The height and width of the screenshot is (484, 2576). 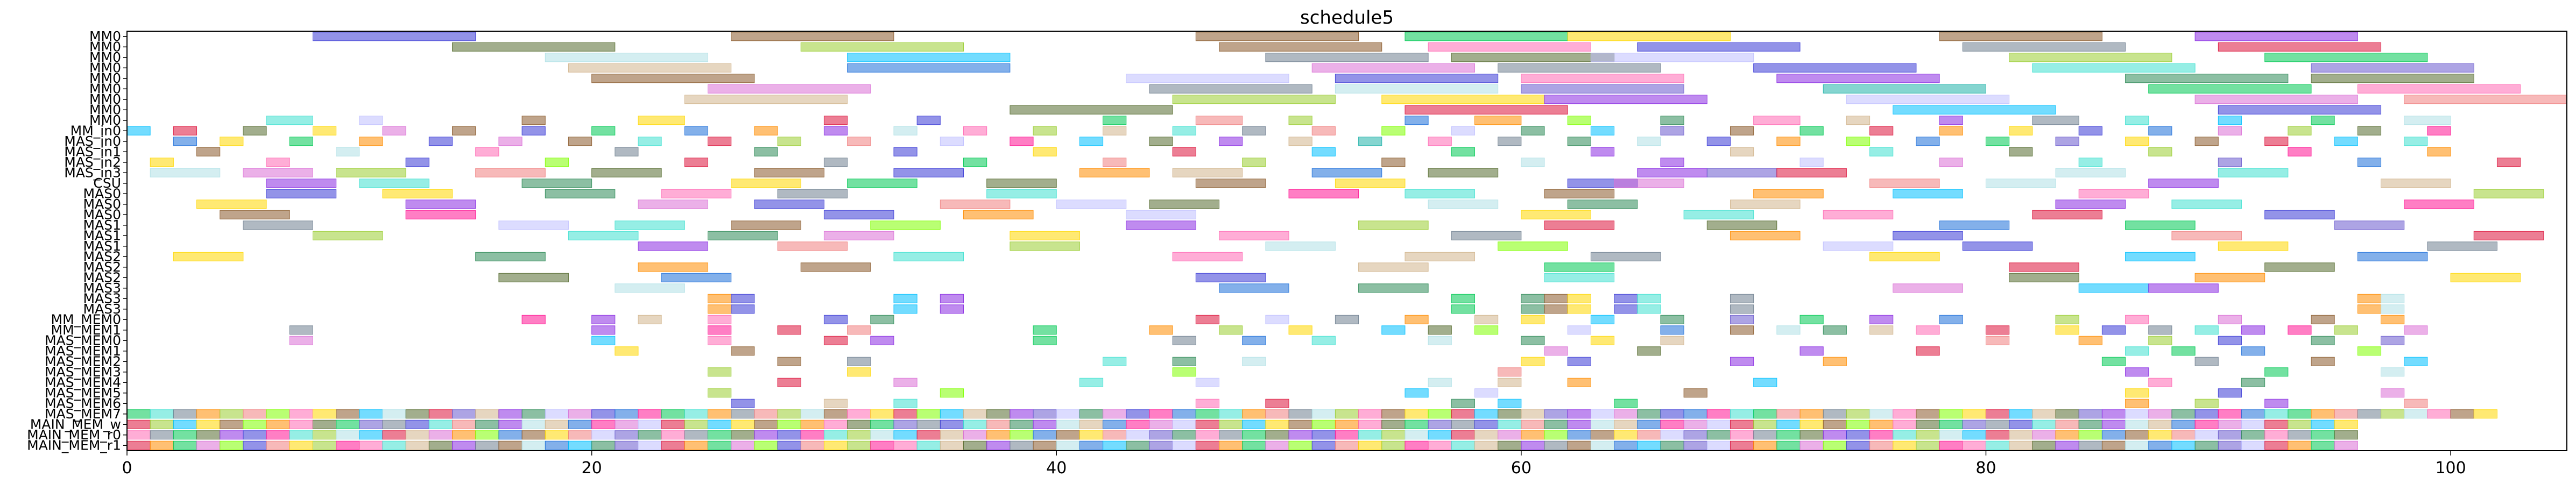 I want to click on y-tick-label: MAS2, so click(x=102, y=277).